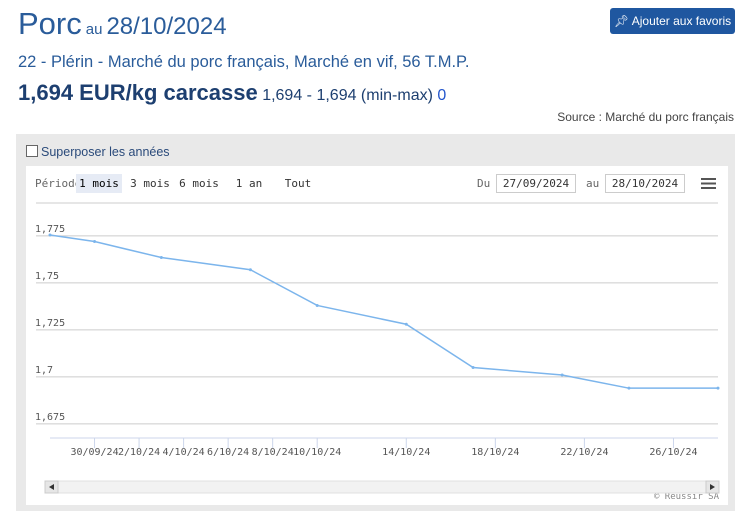 The width and height of the screenshot is (747, 513). Describe the element at coordinates (228, 452) in the screenshot. I see `x-tick-label: 6/10/24` at that location.